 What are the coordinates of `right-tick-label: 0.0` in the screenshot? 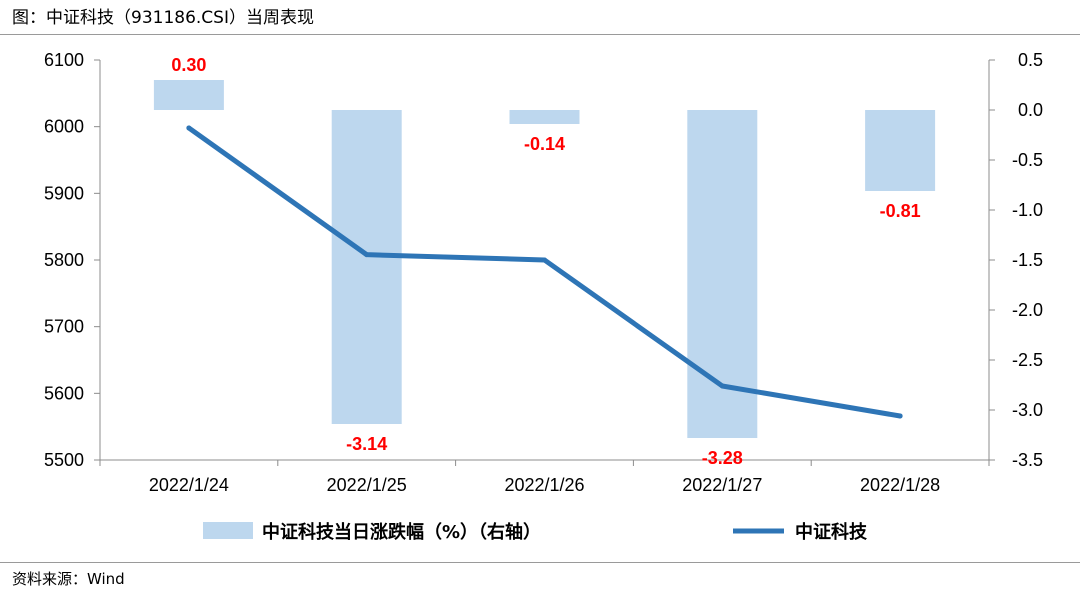 It's located at (1030, 110).